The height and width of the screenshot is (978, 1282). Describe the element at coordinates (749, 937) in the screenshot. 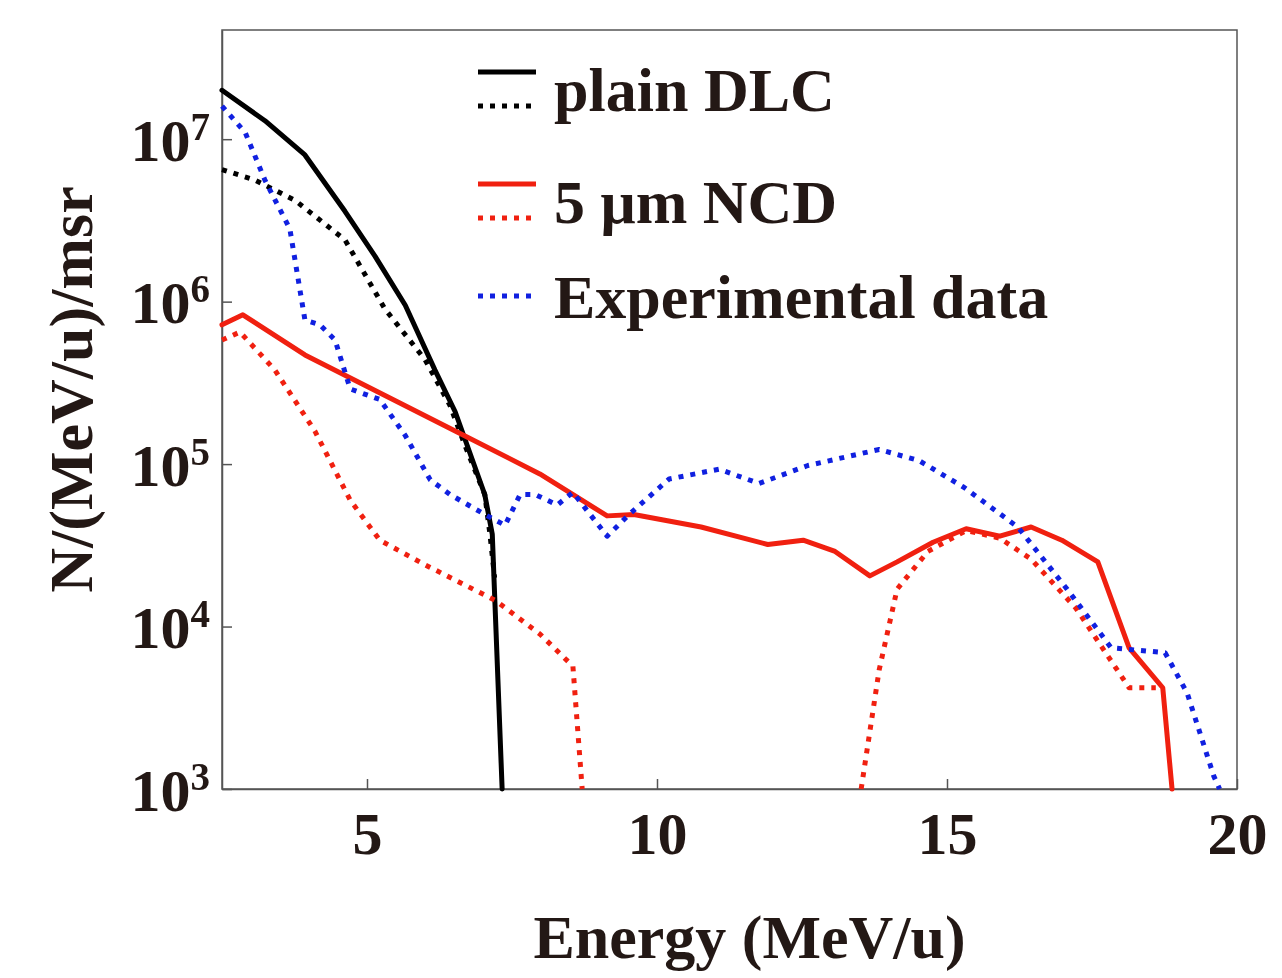

I see `x-axis-title: Energy (MeV/u)` at that location.